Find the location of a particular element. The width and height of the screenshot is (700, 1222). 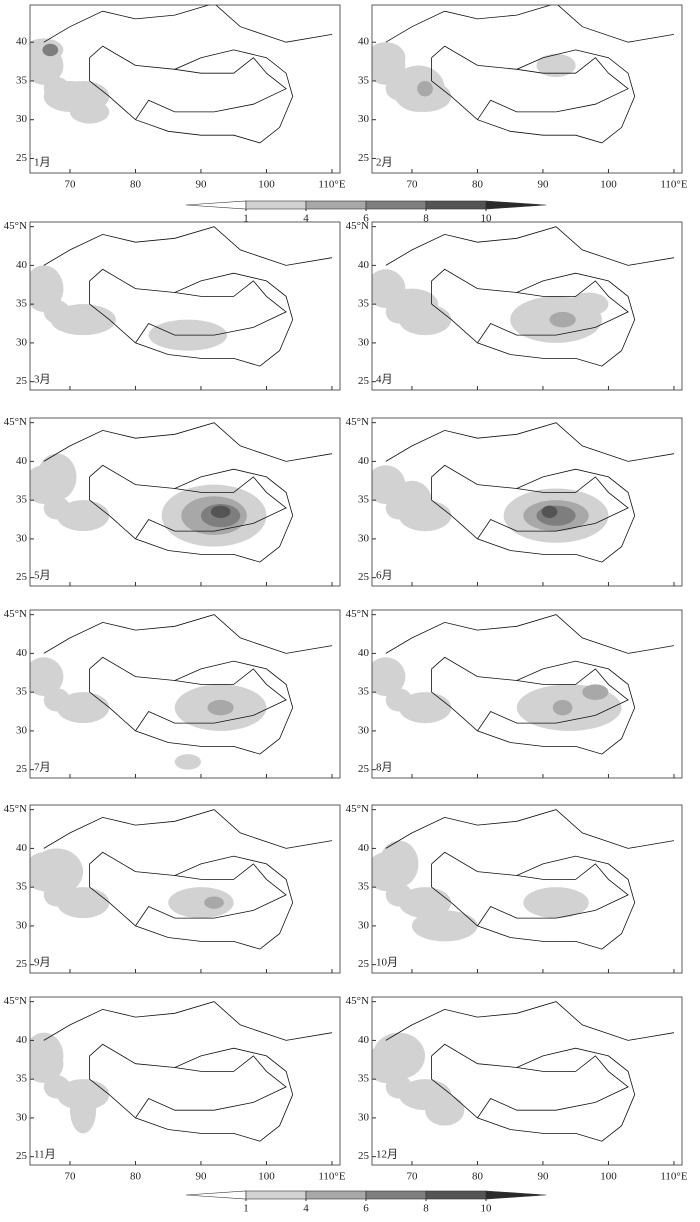

colorbar-label: 4 is located at coordinates (306, 219).